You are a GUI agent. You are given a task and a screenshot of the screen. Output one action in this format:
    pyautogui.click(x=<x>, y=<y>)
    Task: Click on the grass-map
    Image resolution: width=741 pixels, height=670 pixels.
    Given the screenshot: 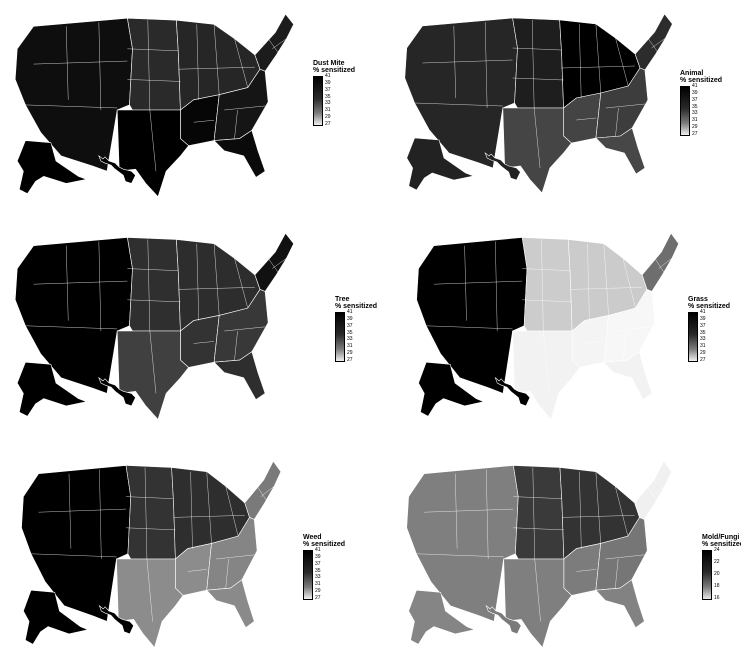 What is the action you would take?
    pyautogui.click(x=548, y=326)
    